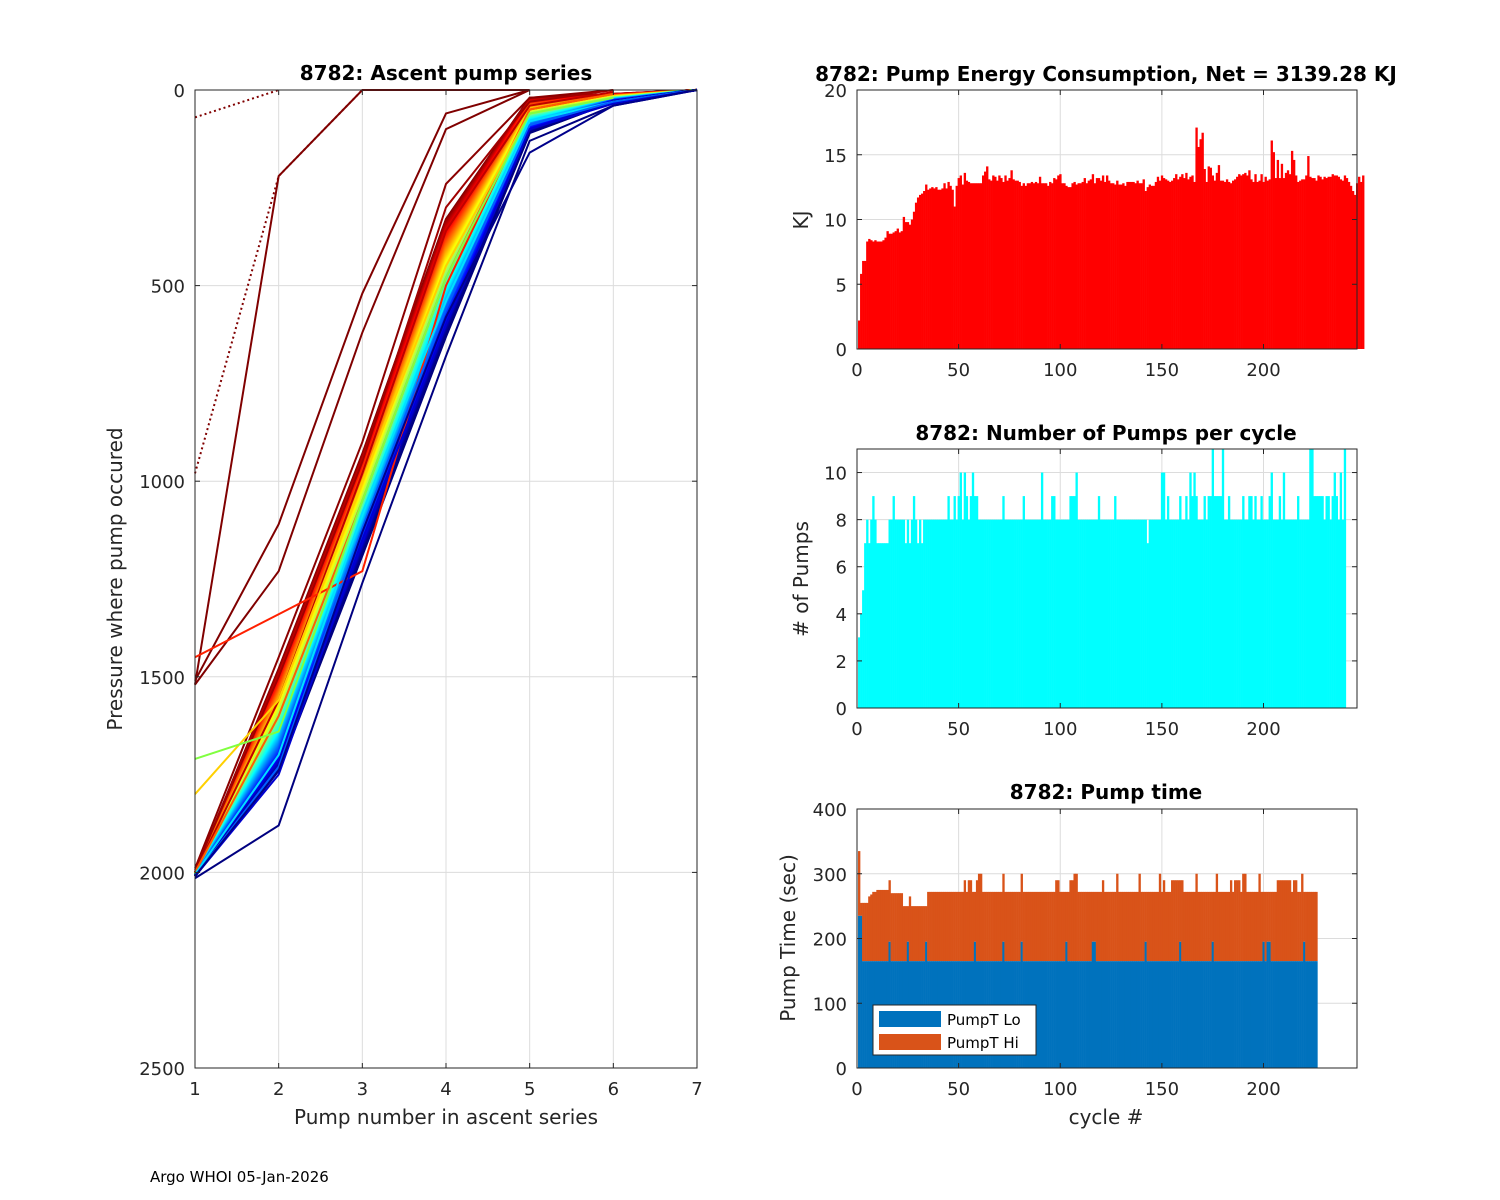 This screenshot has height=1200, width=1500. I want to click on x-tick-label: 50, so click(958, 370).